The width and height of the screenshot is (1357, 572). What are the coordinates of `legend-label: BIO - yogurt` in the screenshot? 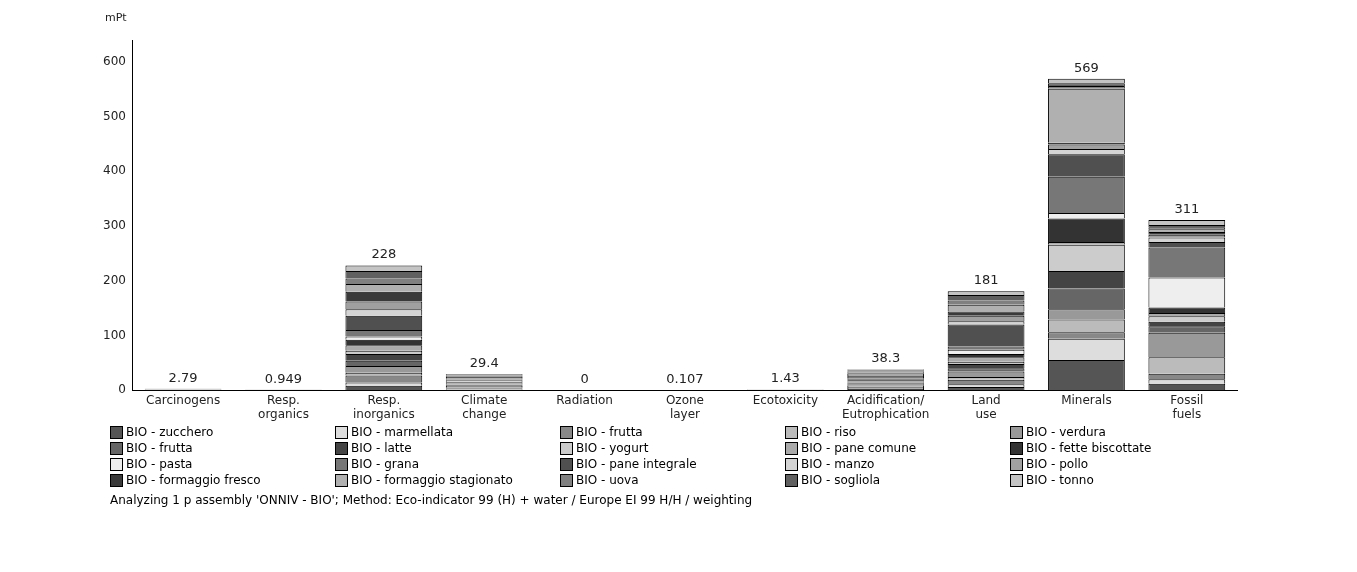 It's located at (612, 448).